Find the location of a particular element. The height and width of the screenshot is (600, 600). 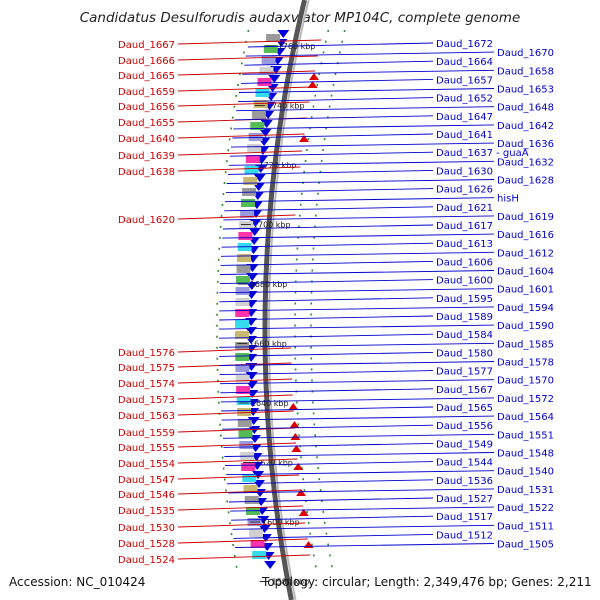

kbp-label: 1580 kbp is located at coordinates (291, 582).